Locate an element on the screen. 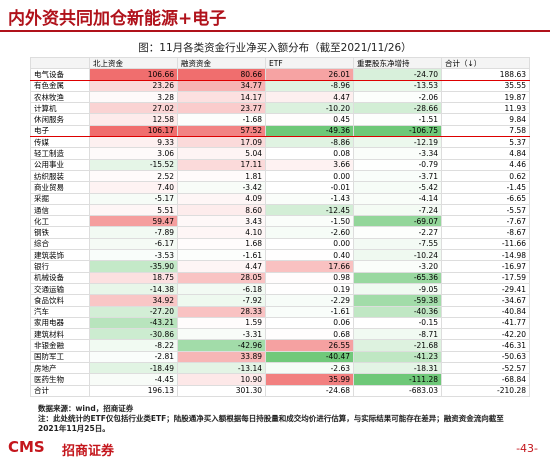 This screenshot has height=460, width=550. row-label: 汽车 is located at coordinates (60, 311).